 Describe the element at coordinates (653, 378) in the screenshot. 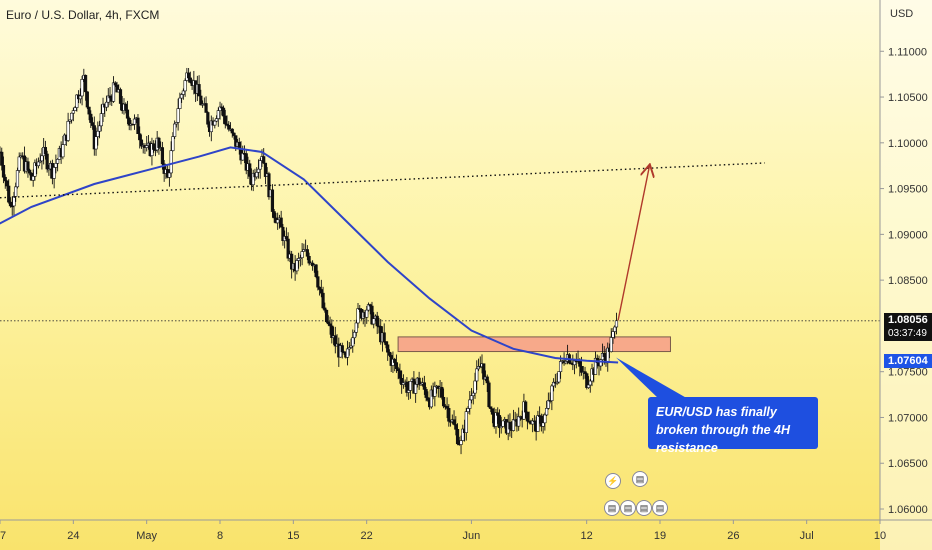

I see `callout-pointer` at that location.